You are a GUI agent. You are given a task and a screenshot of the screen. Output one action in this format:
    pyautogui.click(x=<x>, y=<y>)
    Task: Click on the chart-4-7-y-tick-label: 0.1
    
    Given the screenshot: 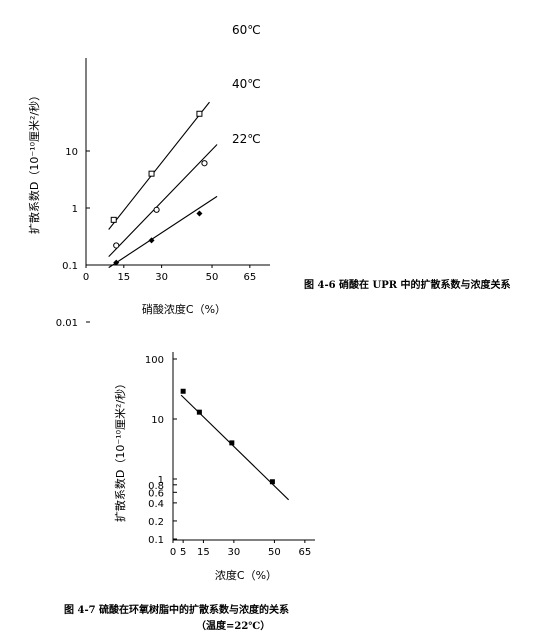 What is the action you would take?
    pyautogui.click(x=156, y=540)
    